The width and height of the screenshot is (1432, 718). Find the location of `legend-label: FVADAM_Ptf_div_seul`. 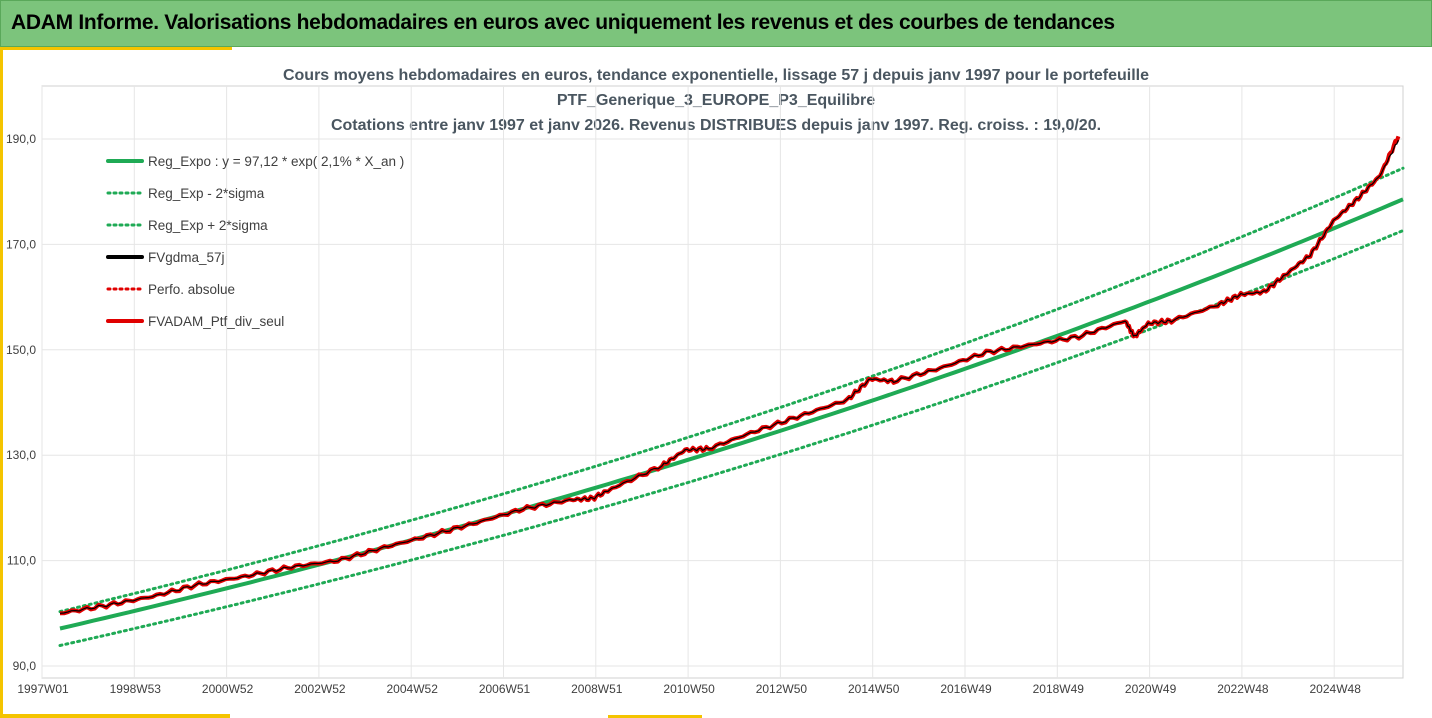

legend-label: FVADAM_Ptf_div_seul is located at coordinates (216, 321).